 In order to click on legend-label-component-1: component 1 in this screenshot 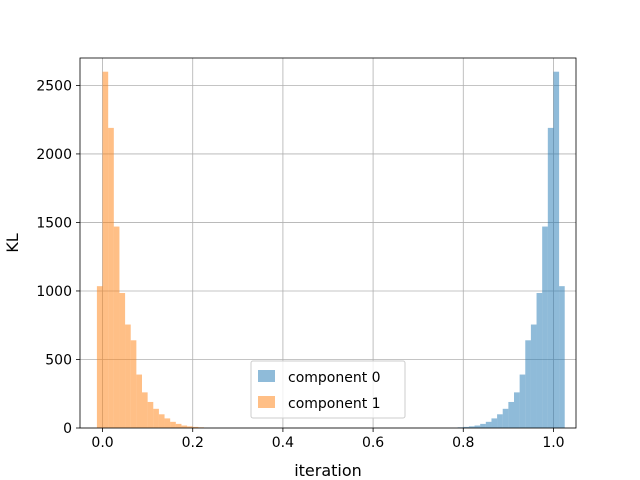, I will do `click(334, 404)`.